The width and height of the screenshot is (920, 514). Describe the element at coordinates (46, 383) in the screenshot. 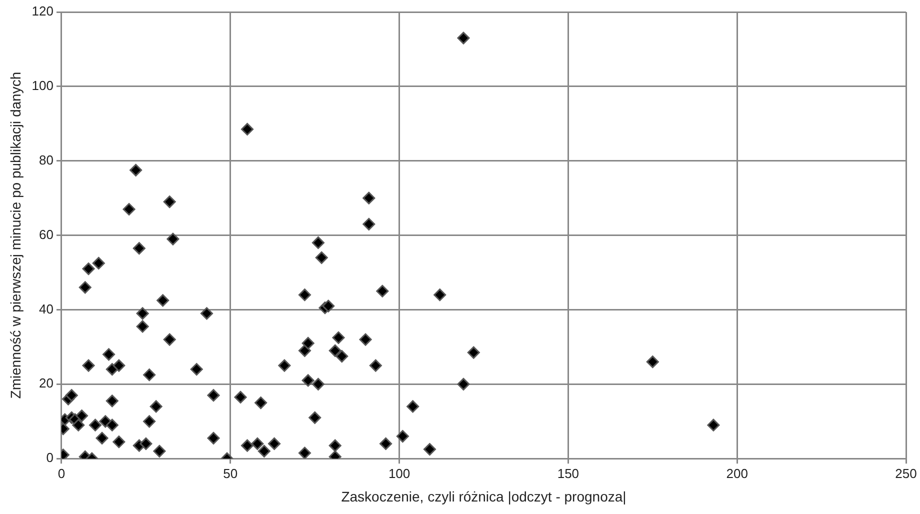

I see `y-tick-label: 20` at that location.